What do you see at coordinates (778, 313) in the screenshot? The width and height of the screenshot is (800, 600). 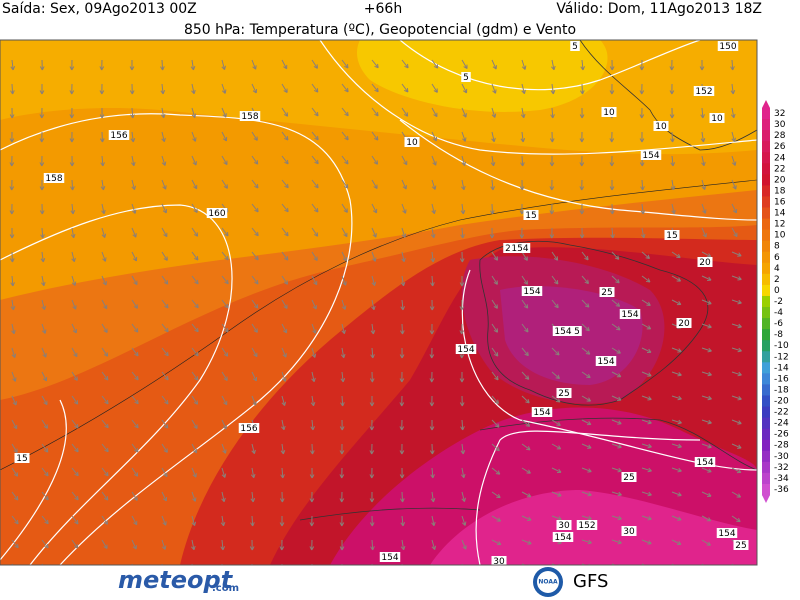 I see `colorbar-label: -4` at bounding box center [778, 313].